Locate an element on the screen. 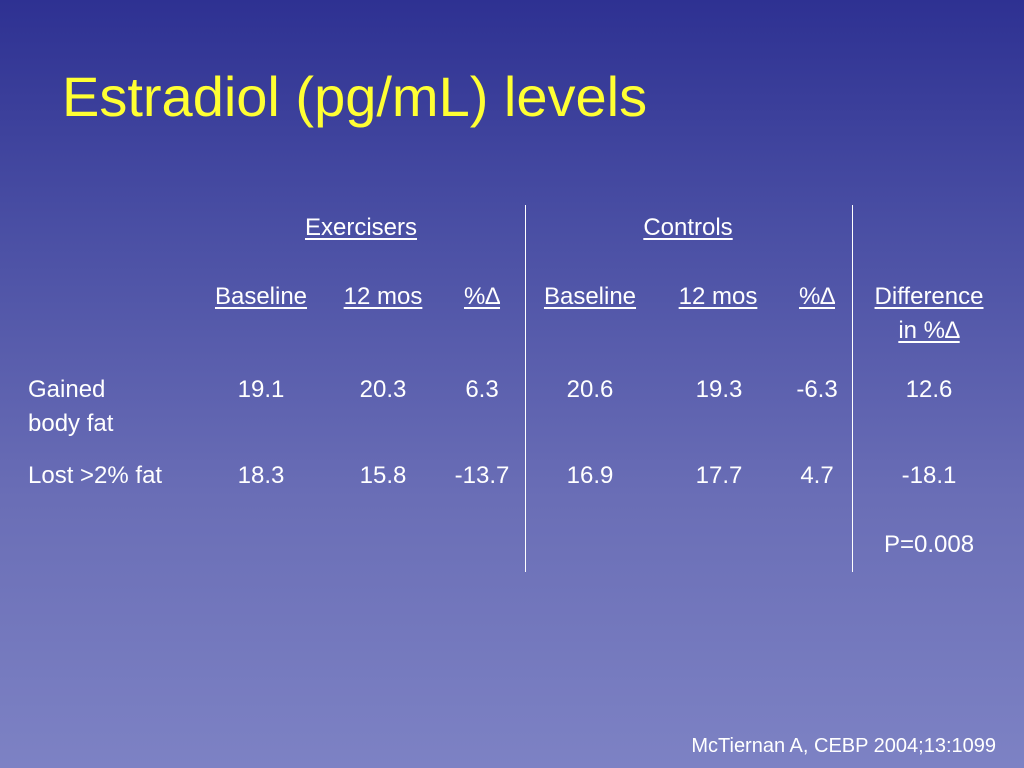  cell-exercisers-pct-change: -13.7 is located at coordinates (482, 475).